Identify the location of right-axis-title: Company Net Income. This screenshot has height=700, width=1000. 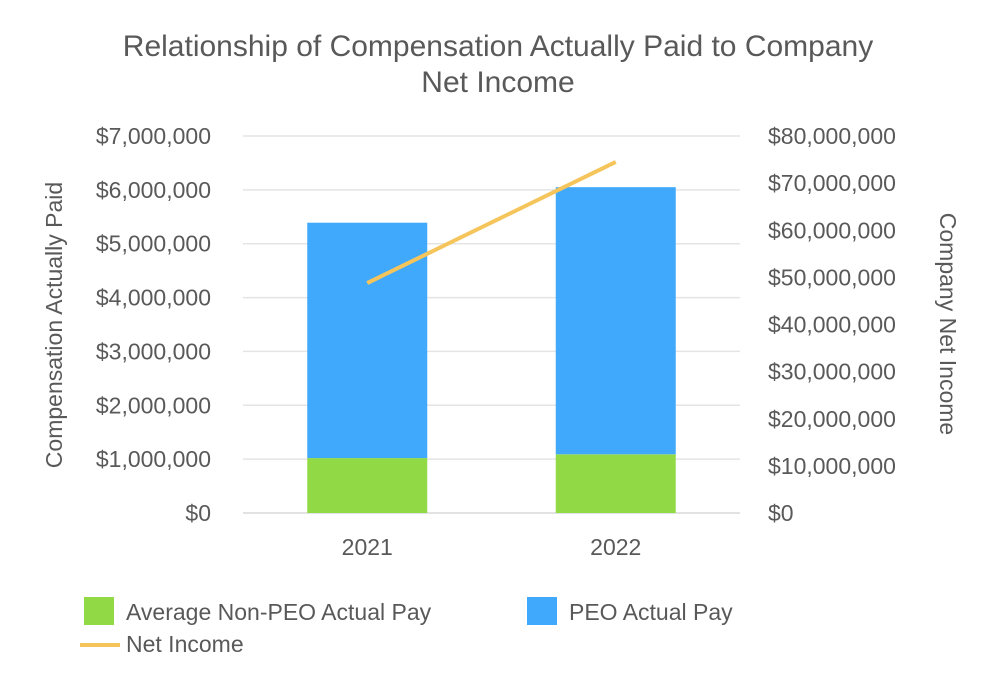
(948, 324).